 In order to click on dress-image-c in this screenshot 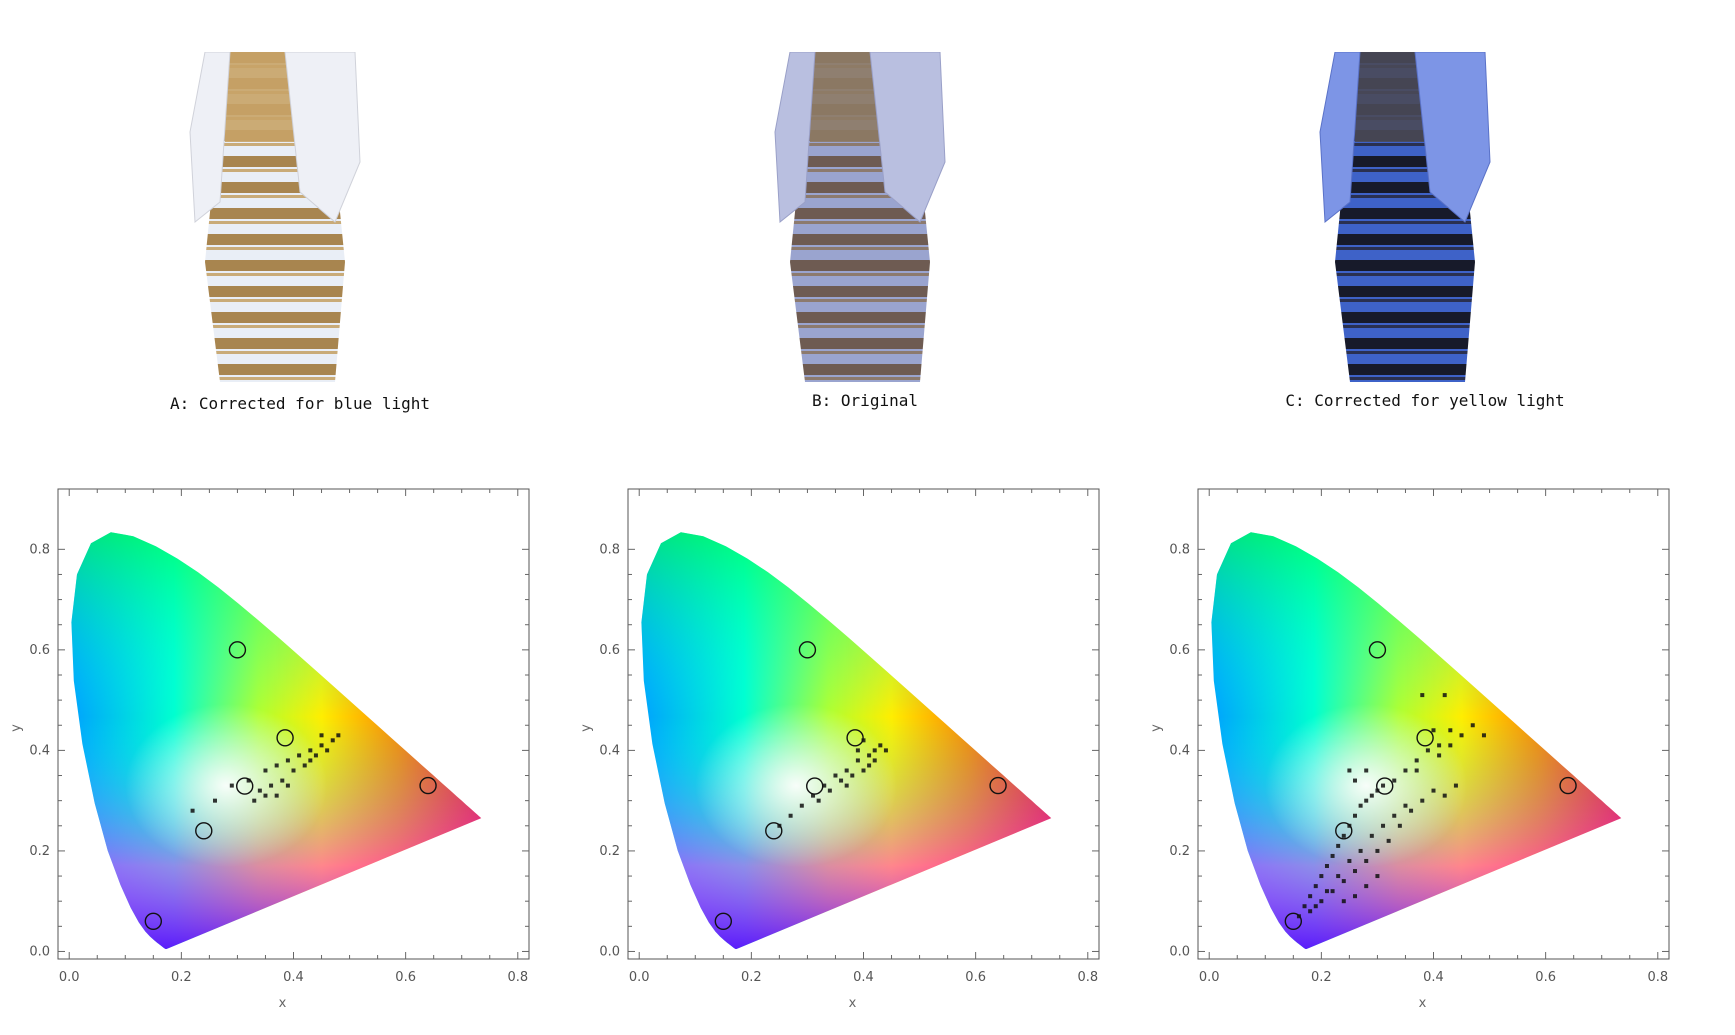, I will do `click(1405, 217)`.